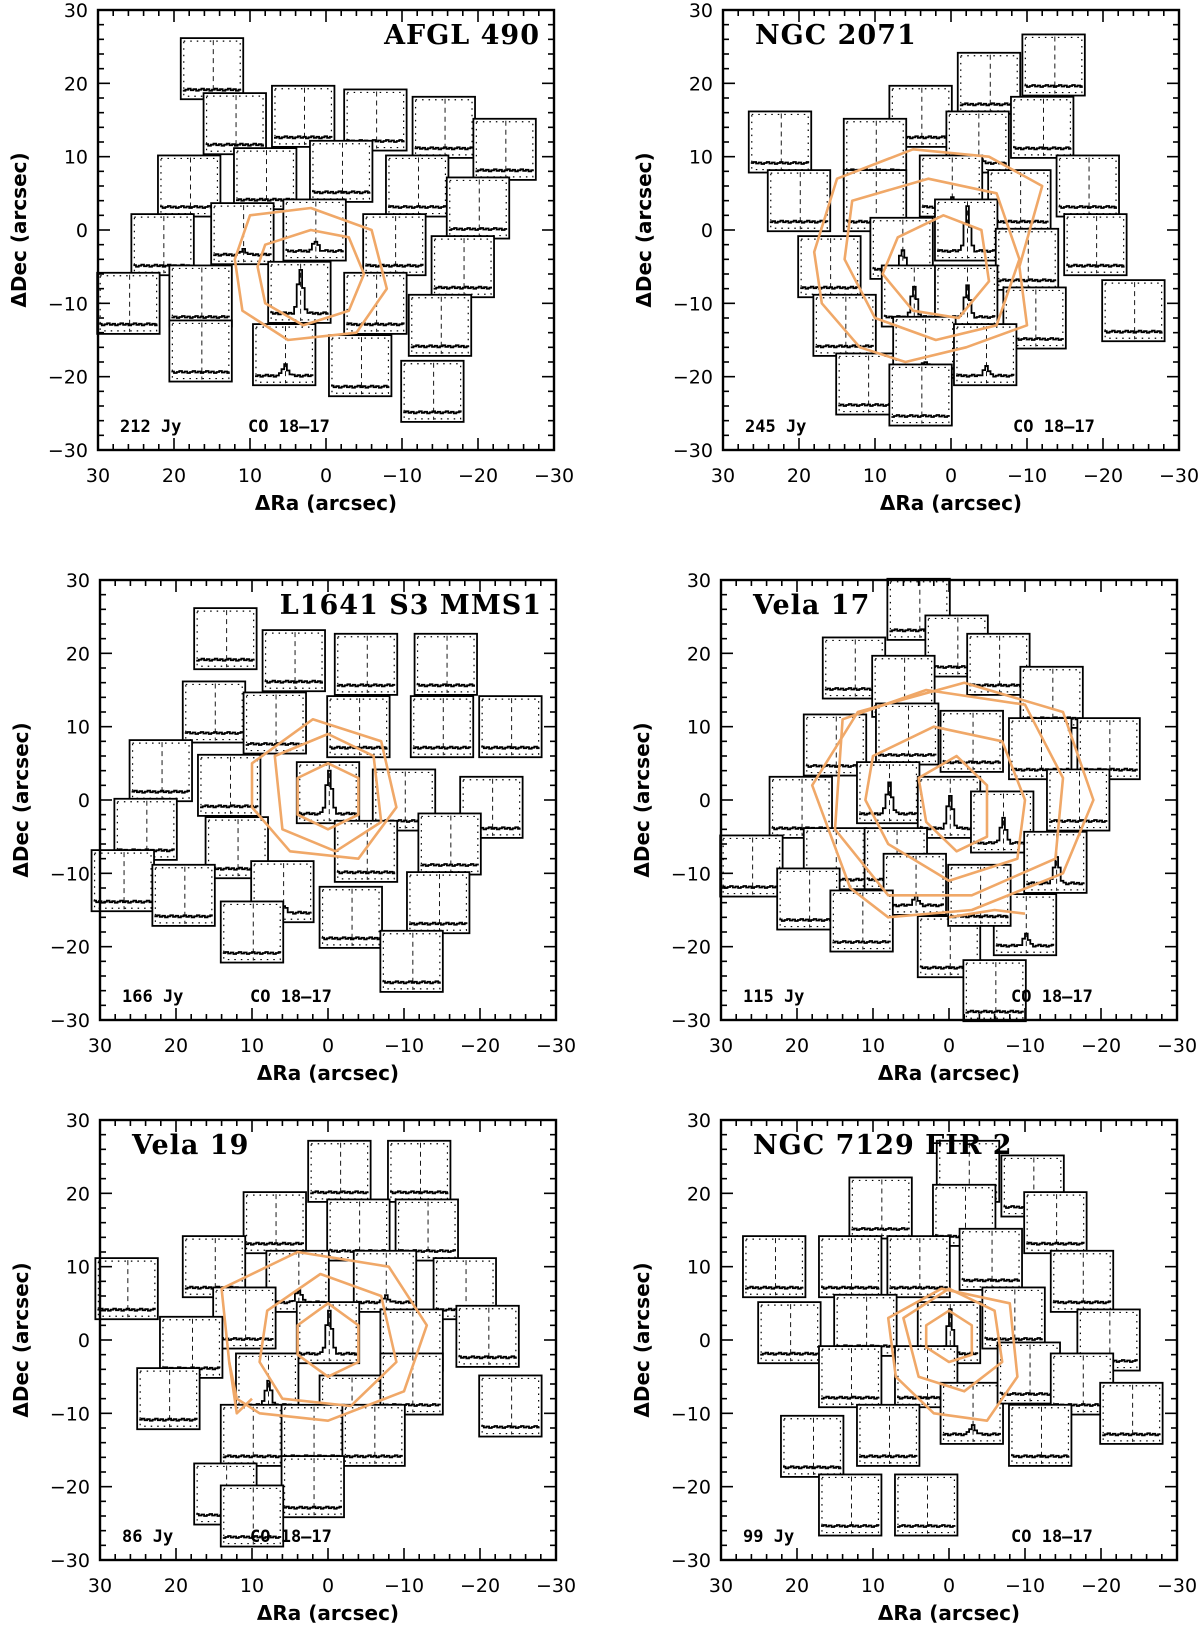 The height and width of the screenshot is (1632, 1200). I want to click on y-tick-label: 10, so click(699, 728).